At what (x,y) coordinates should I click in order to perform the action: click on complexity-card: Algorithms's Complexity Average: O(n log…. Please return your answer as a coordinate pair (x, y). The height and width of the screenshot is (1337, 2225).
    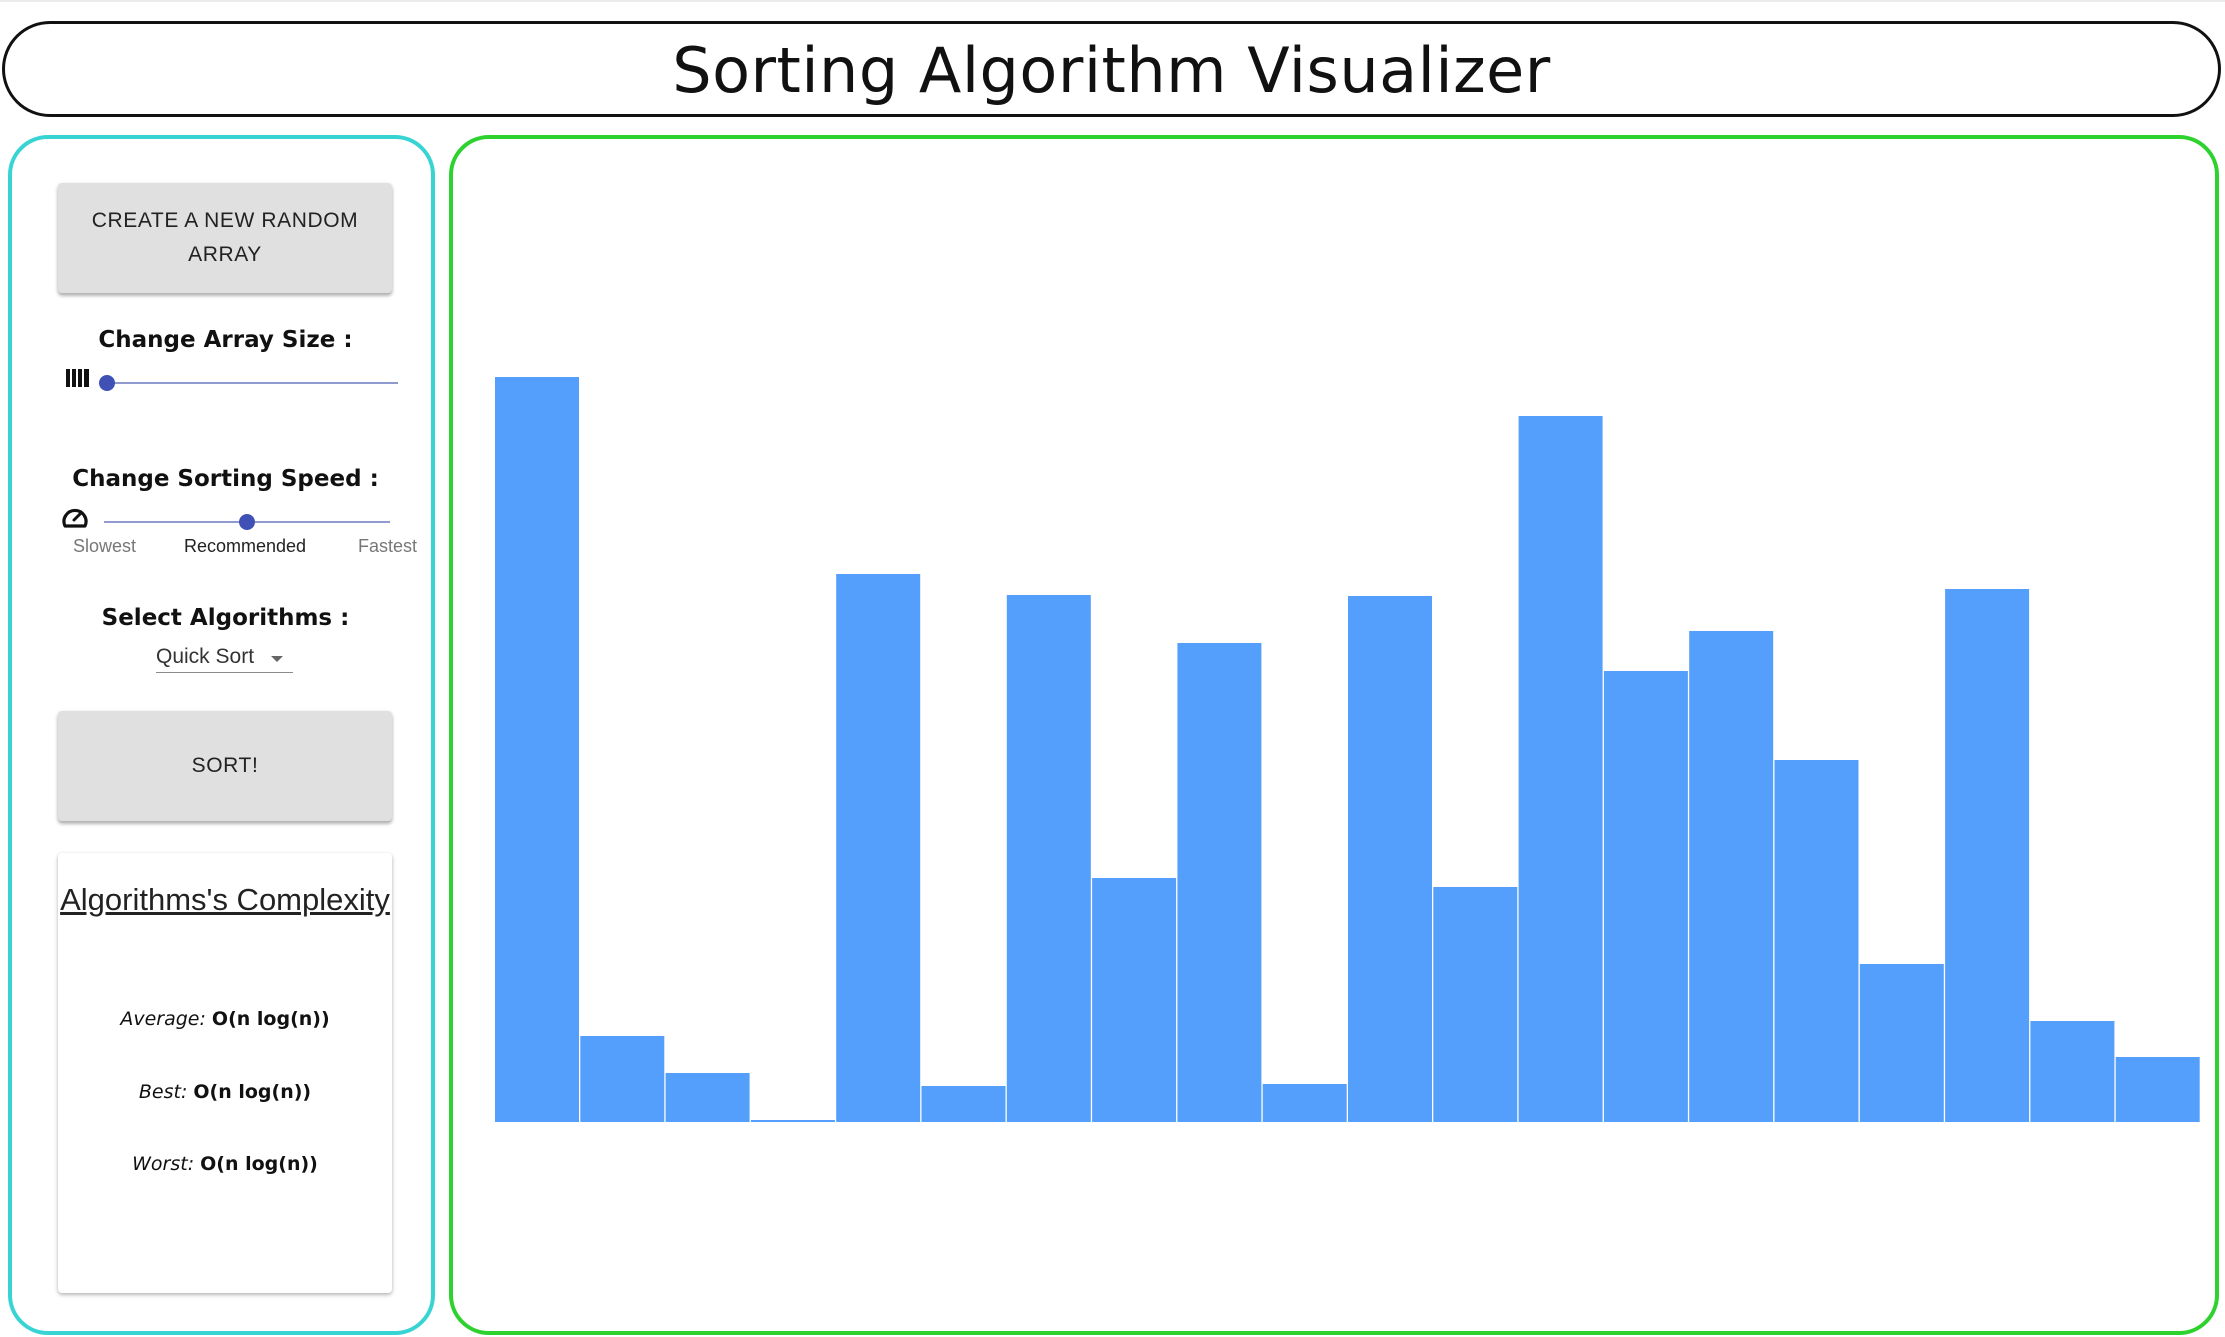
    Looking at the image, I should click on (225, 1073).